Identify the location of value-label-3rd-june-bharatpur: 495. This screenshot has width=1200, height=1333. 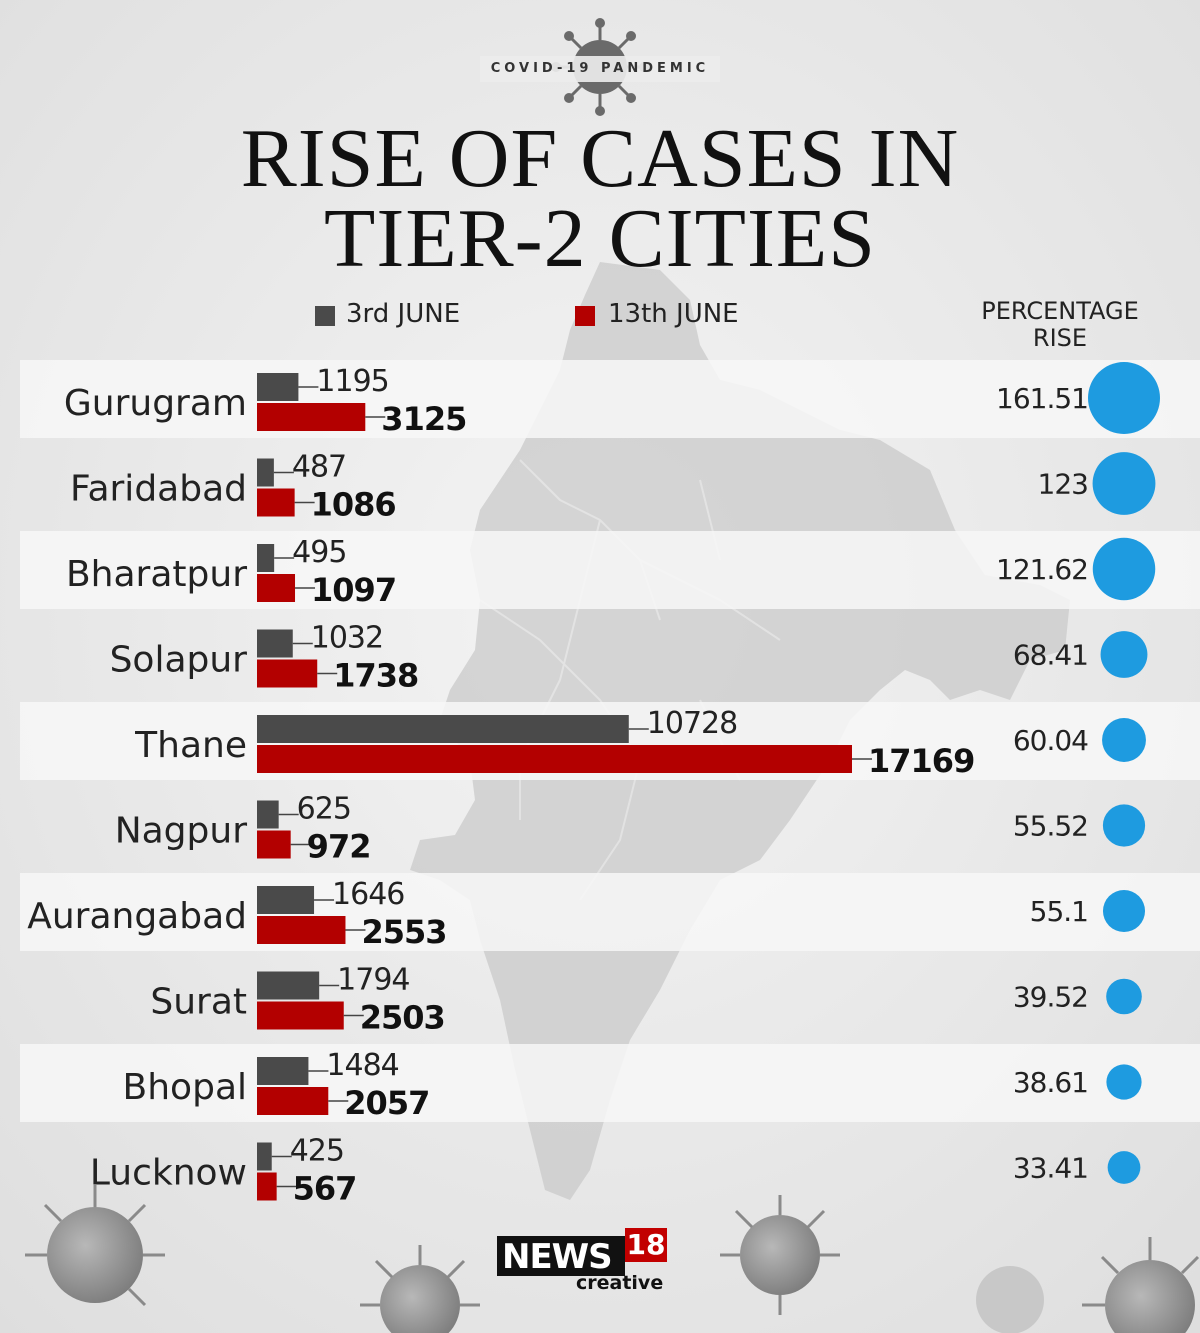
(319, 552).